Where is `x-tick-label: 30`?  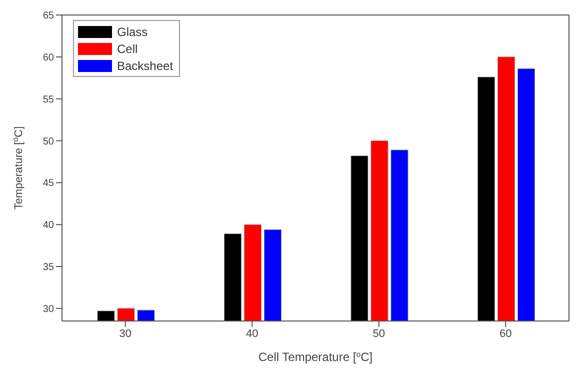 x-tick-label: 30 is located at coordinates (125, 334).